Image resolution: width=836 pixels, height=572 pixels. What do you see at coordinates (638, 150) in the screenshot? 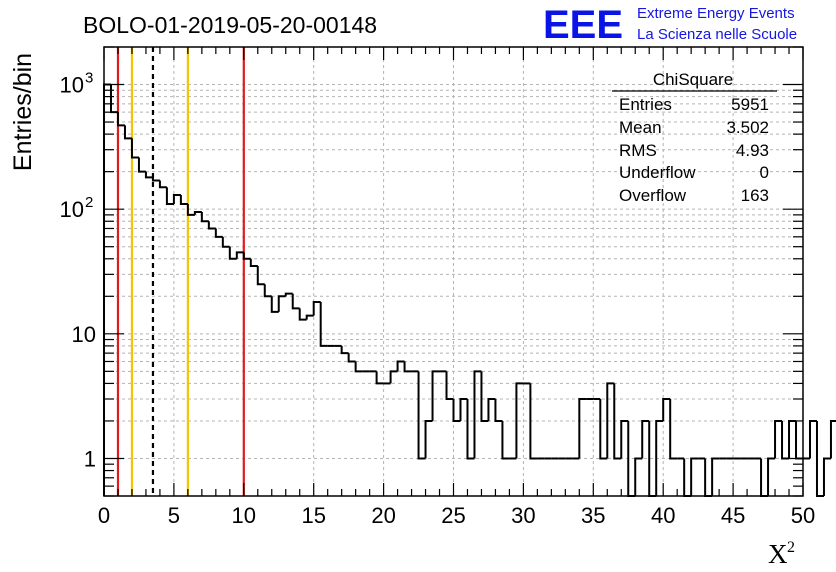
I see `stats-label-rms: RMS` at bounding box center [638, 150].